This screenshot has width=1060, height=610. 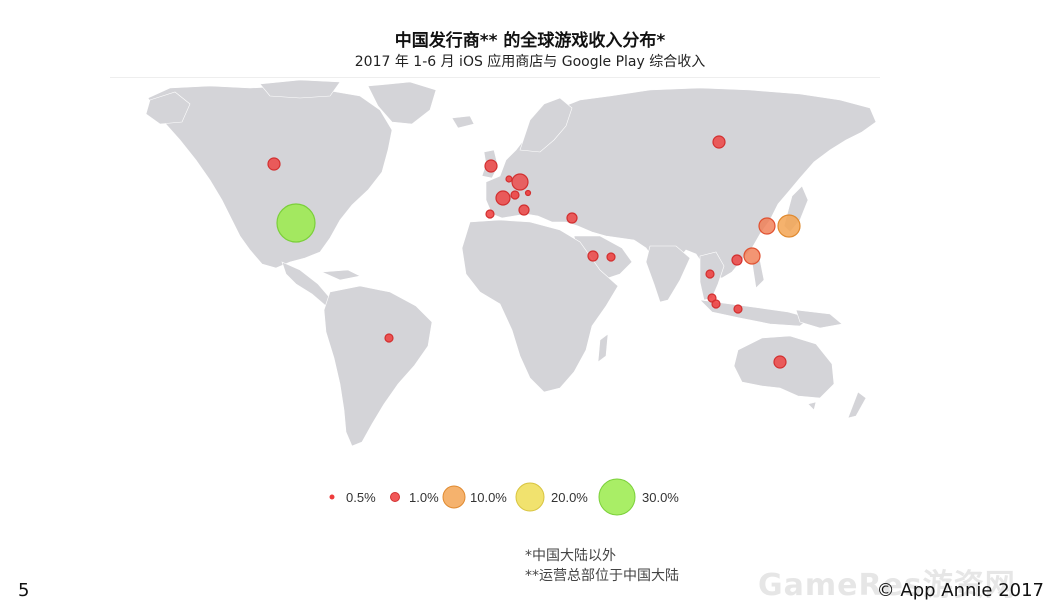 What do you see at coordinates (603, 348) in the screenshot?
I see `land-madagascar` at bounding box center [603, 348].